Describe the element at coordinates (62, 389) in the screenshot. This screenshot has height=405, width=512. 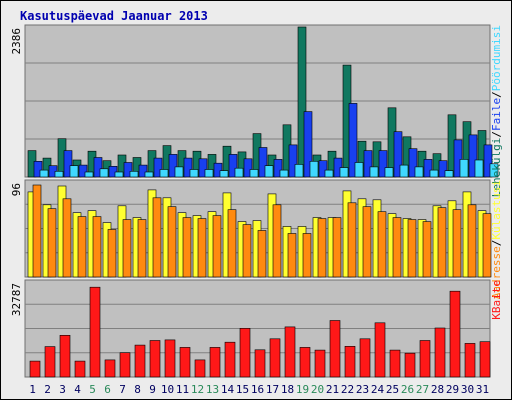
I see `day-label-3: 3` at that location.